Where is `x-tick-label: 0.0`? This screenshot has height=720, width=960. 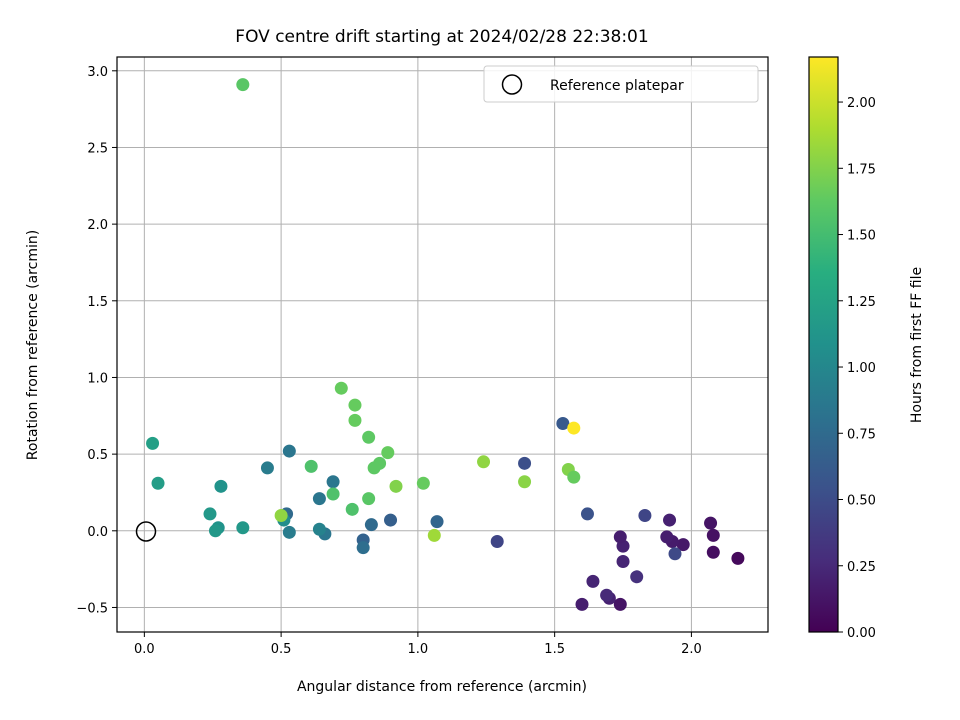 x-tick-label: 0.0 is located at coordinates (144, 649).